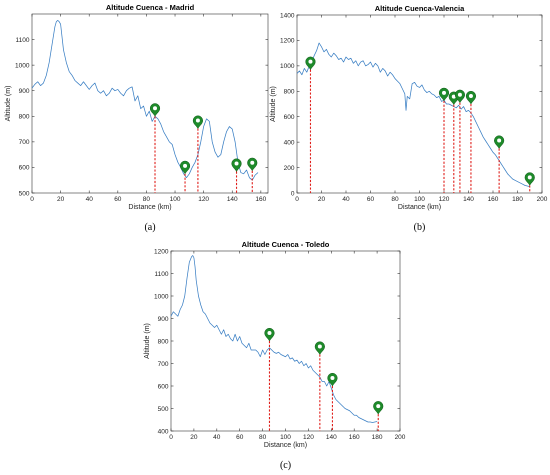 This screenshot has width=550, height=475. I want to click on chart-title: Altitude Cuenca-Valencia, so click(420, 8).